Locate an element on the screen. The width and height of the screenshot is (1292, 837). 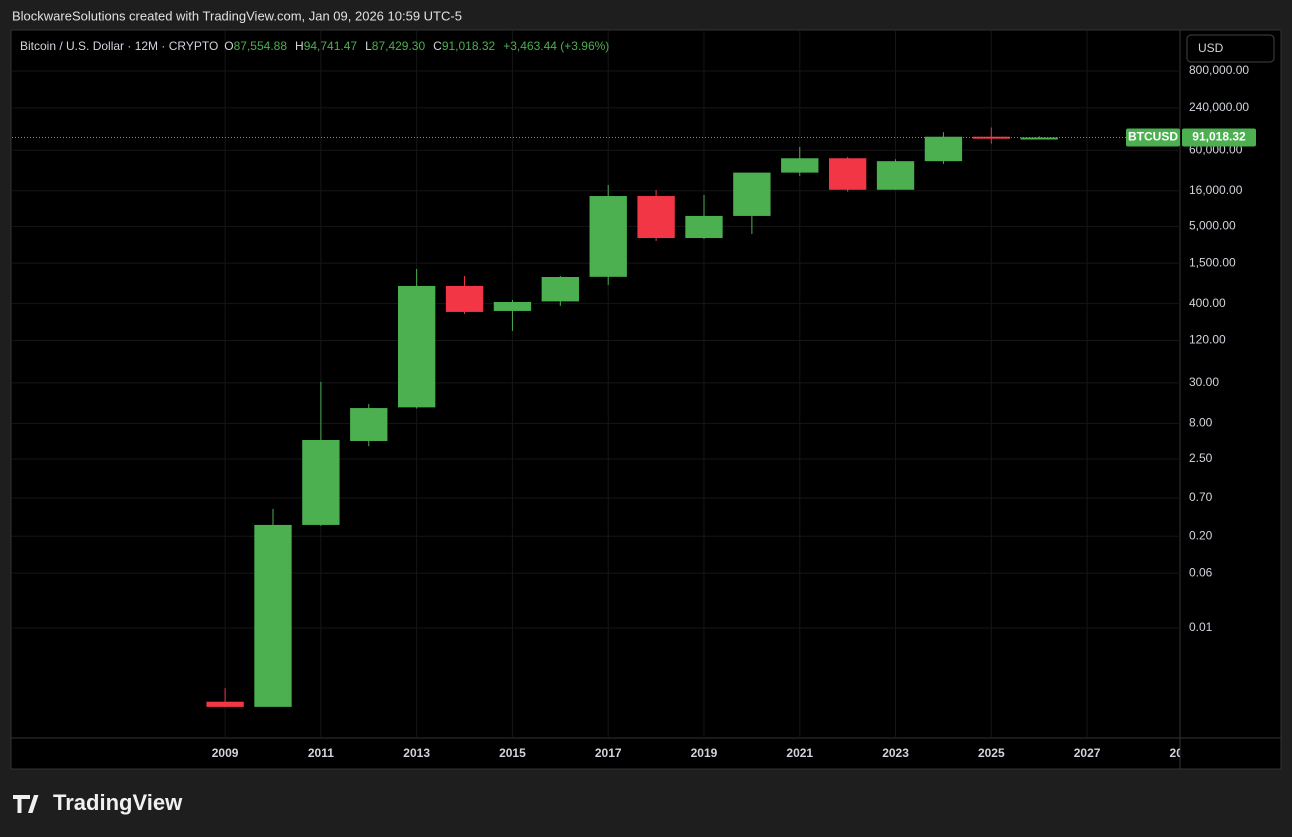
x-tick-label: 2025 is located at coordinates (991, 753).